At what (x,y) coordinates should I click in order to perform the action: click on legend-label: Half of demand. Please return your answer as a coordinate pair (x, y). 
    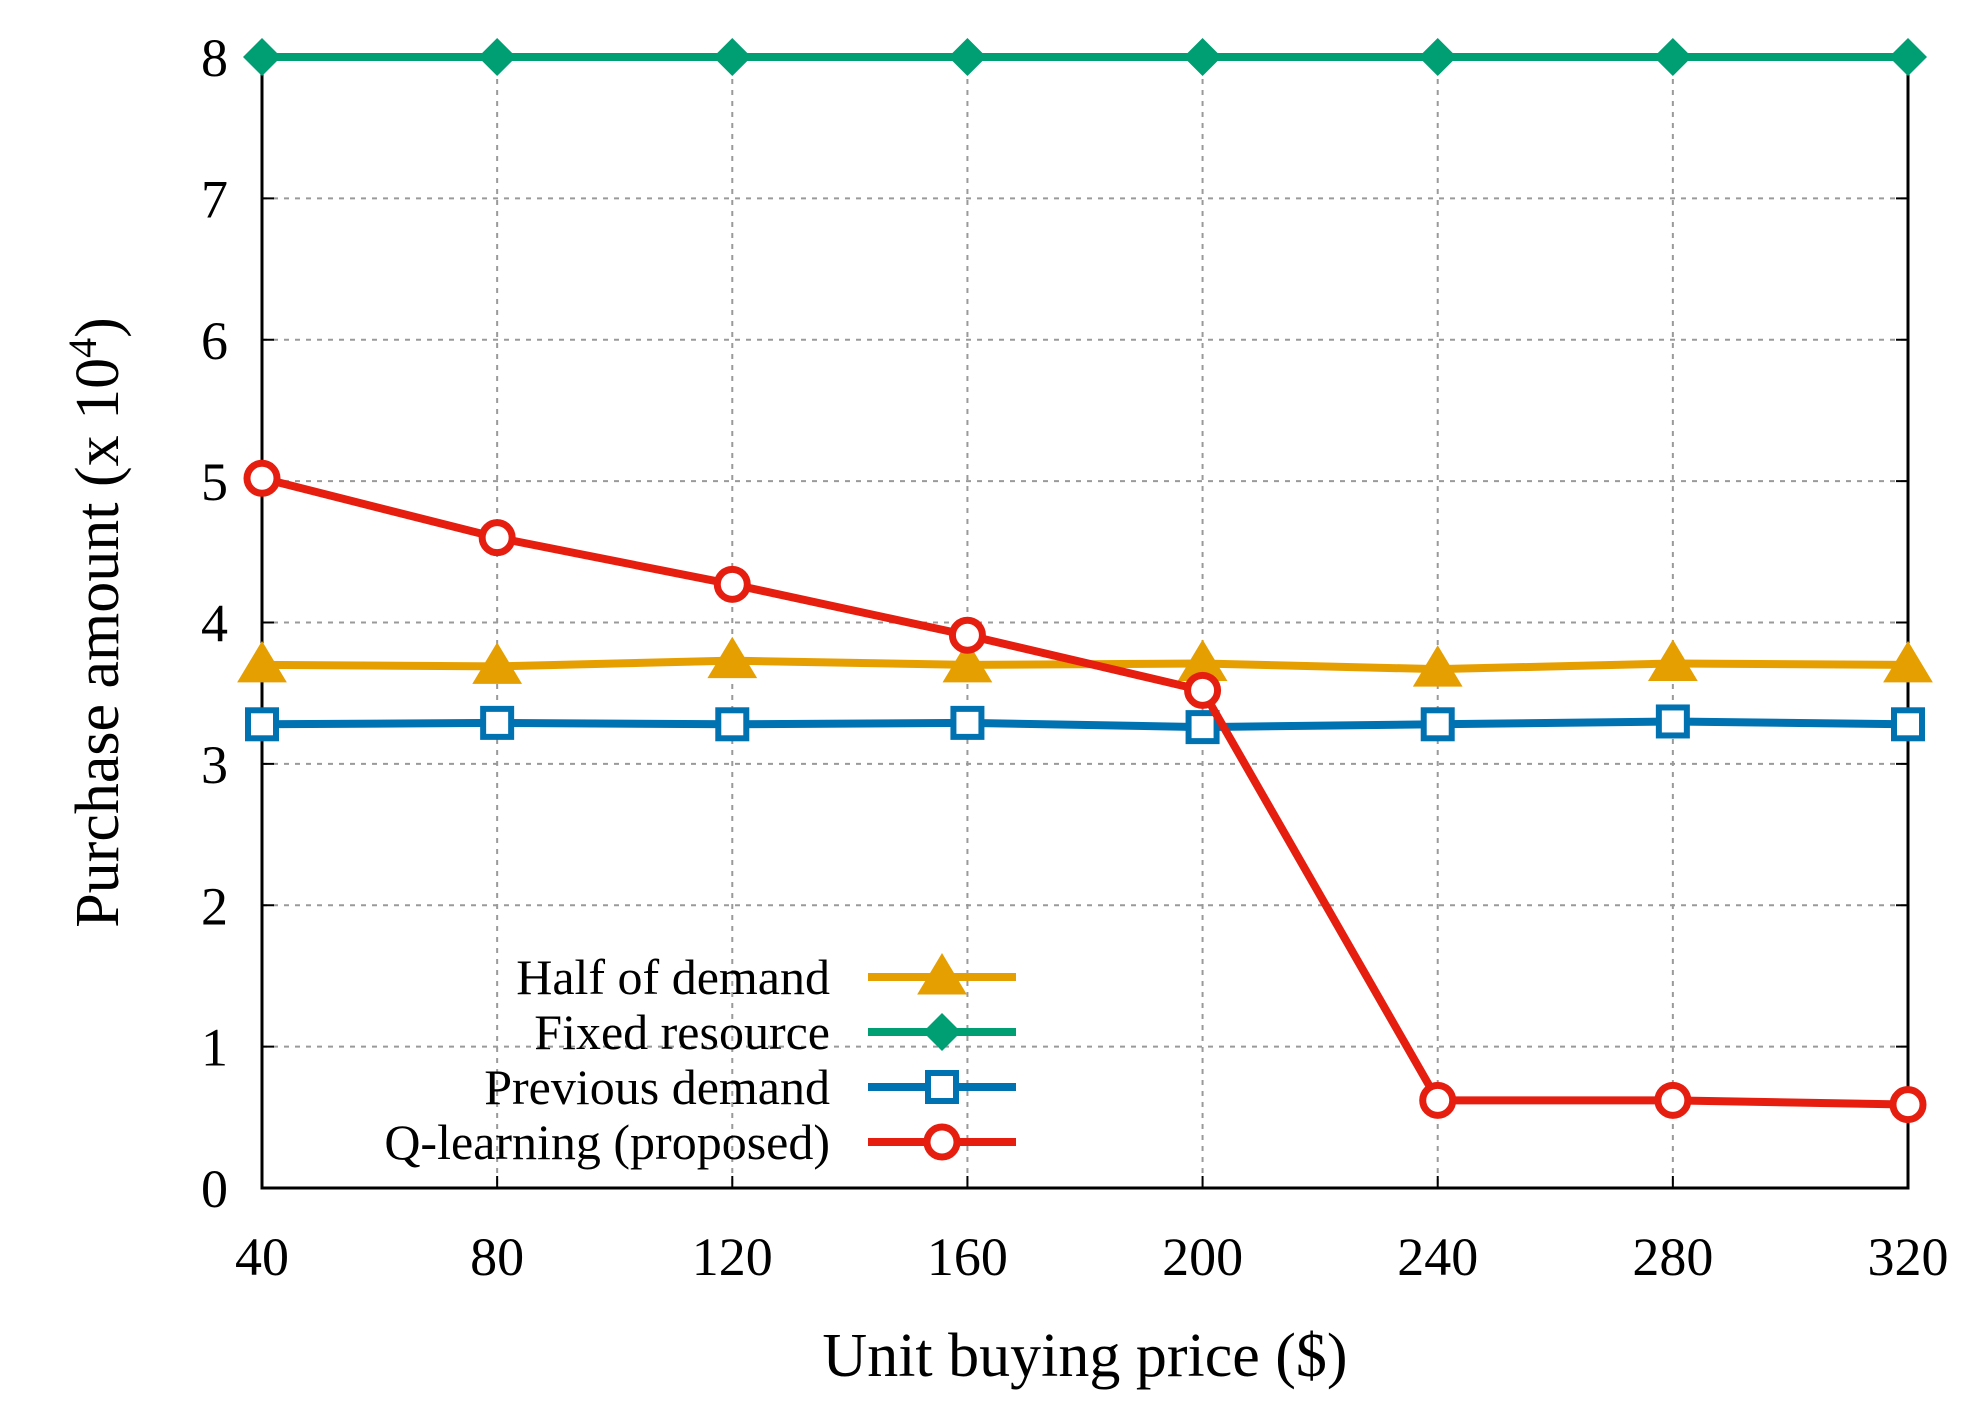
    Looking at the image, I should click on (673, 977).